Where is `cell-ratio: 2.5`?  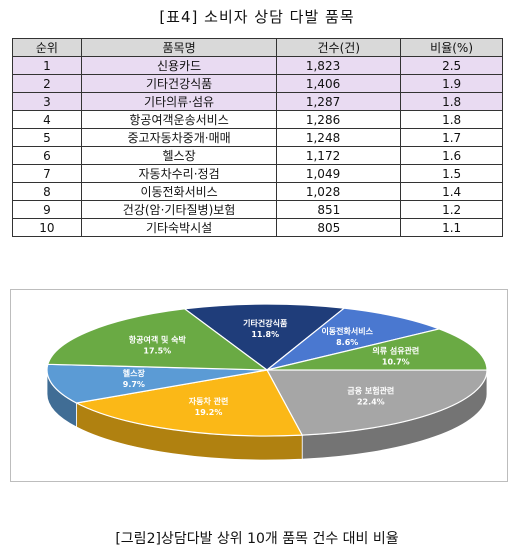 cell-ratio: 2.5 is located at coordinates (451, 65).